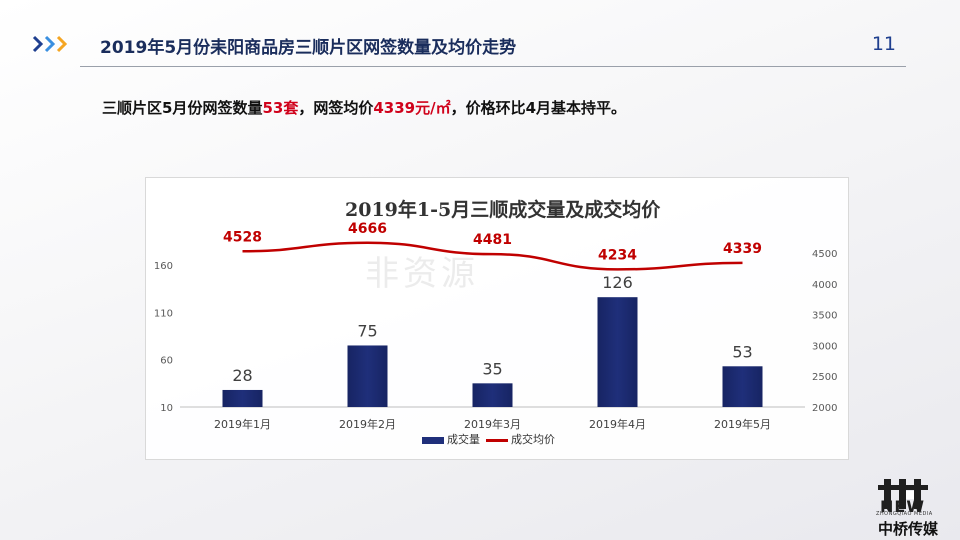  Describe the element at coordinates (492, 368) in the screenshot. I see `bar-data-label: 35` at that location.